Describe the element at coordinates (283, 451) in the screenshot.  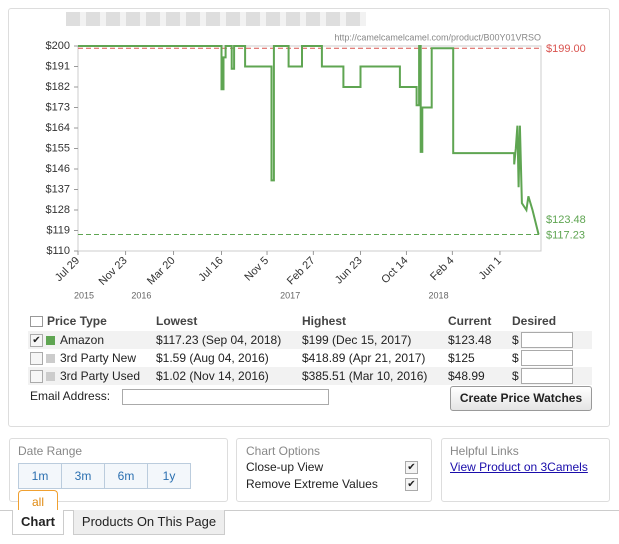
I see `chart-options-title: Chart Options` at that location.